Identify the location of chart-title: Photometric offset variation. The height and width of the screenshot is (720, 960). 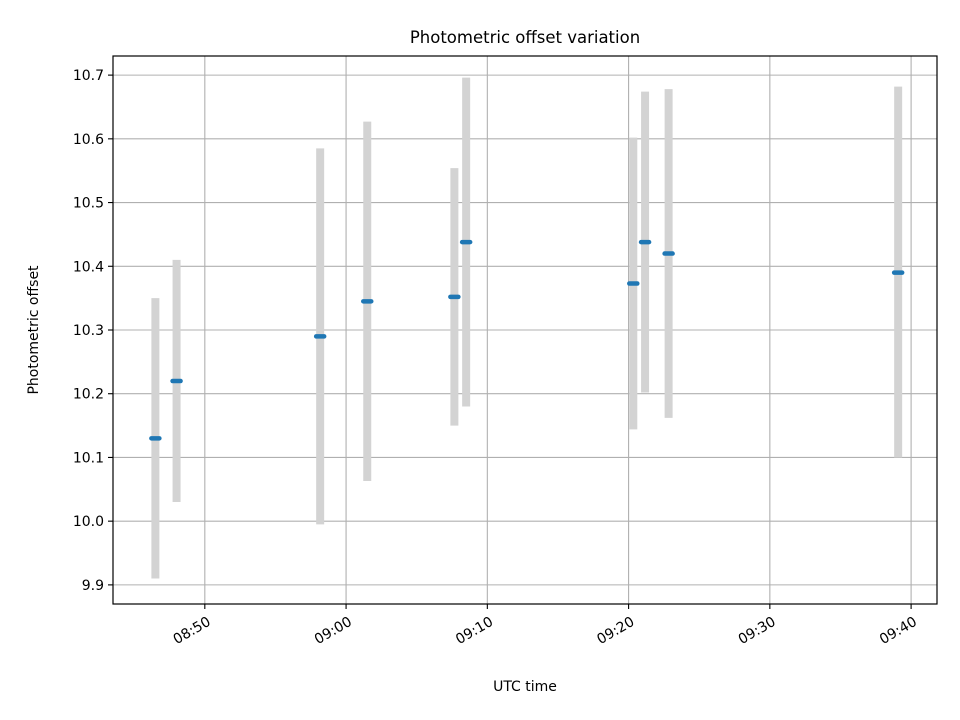
(525, 37).